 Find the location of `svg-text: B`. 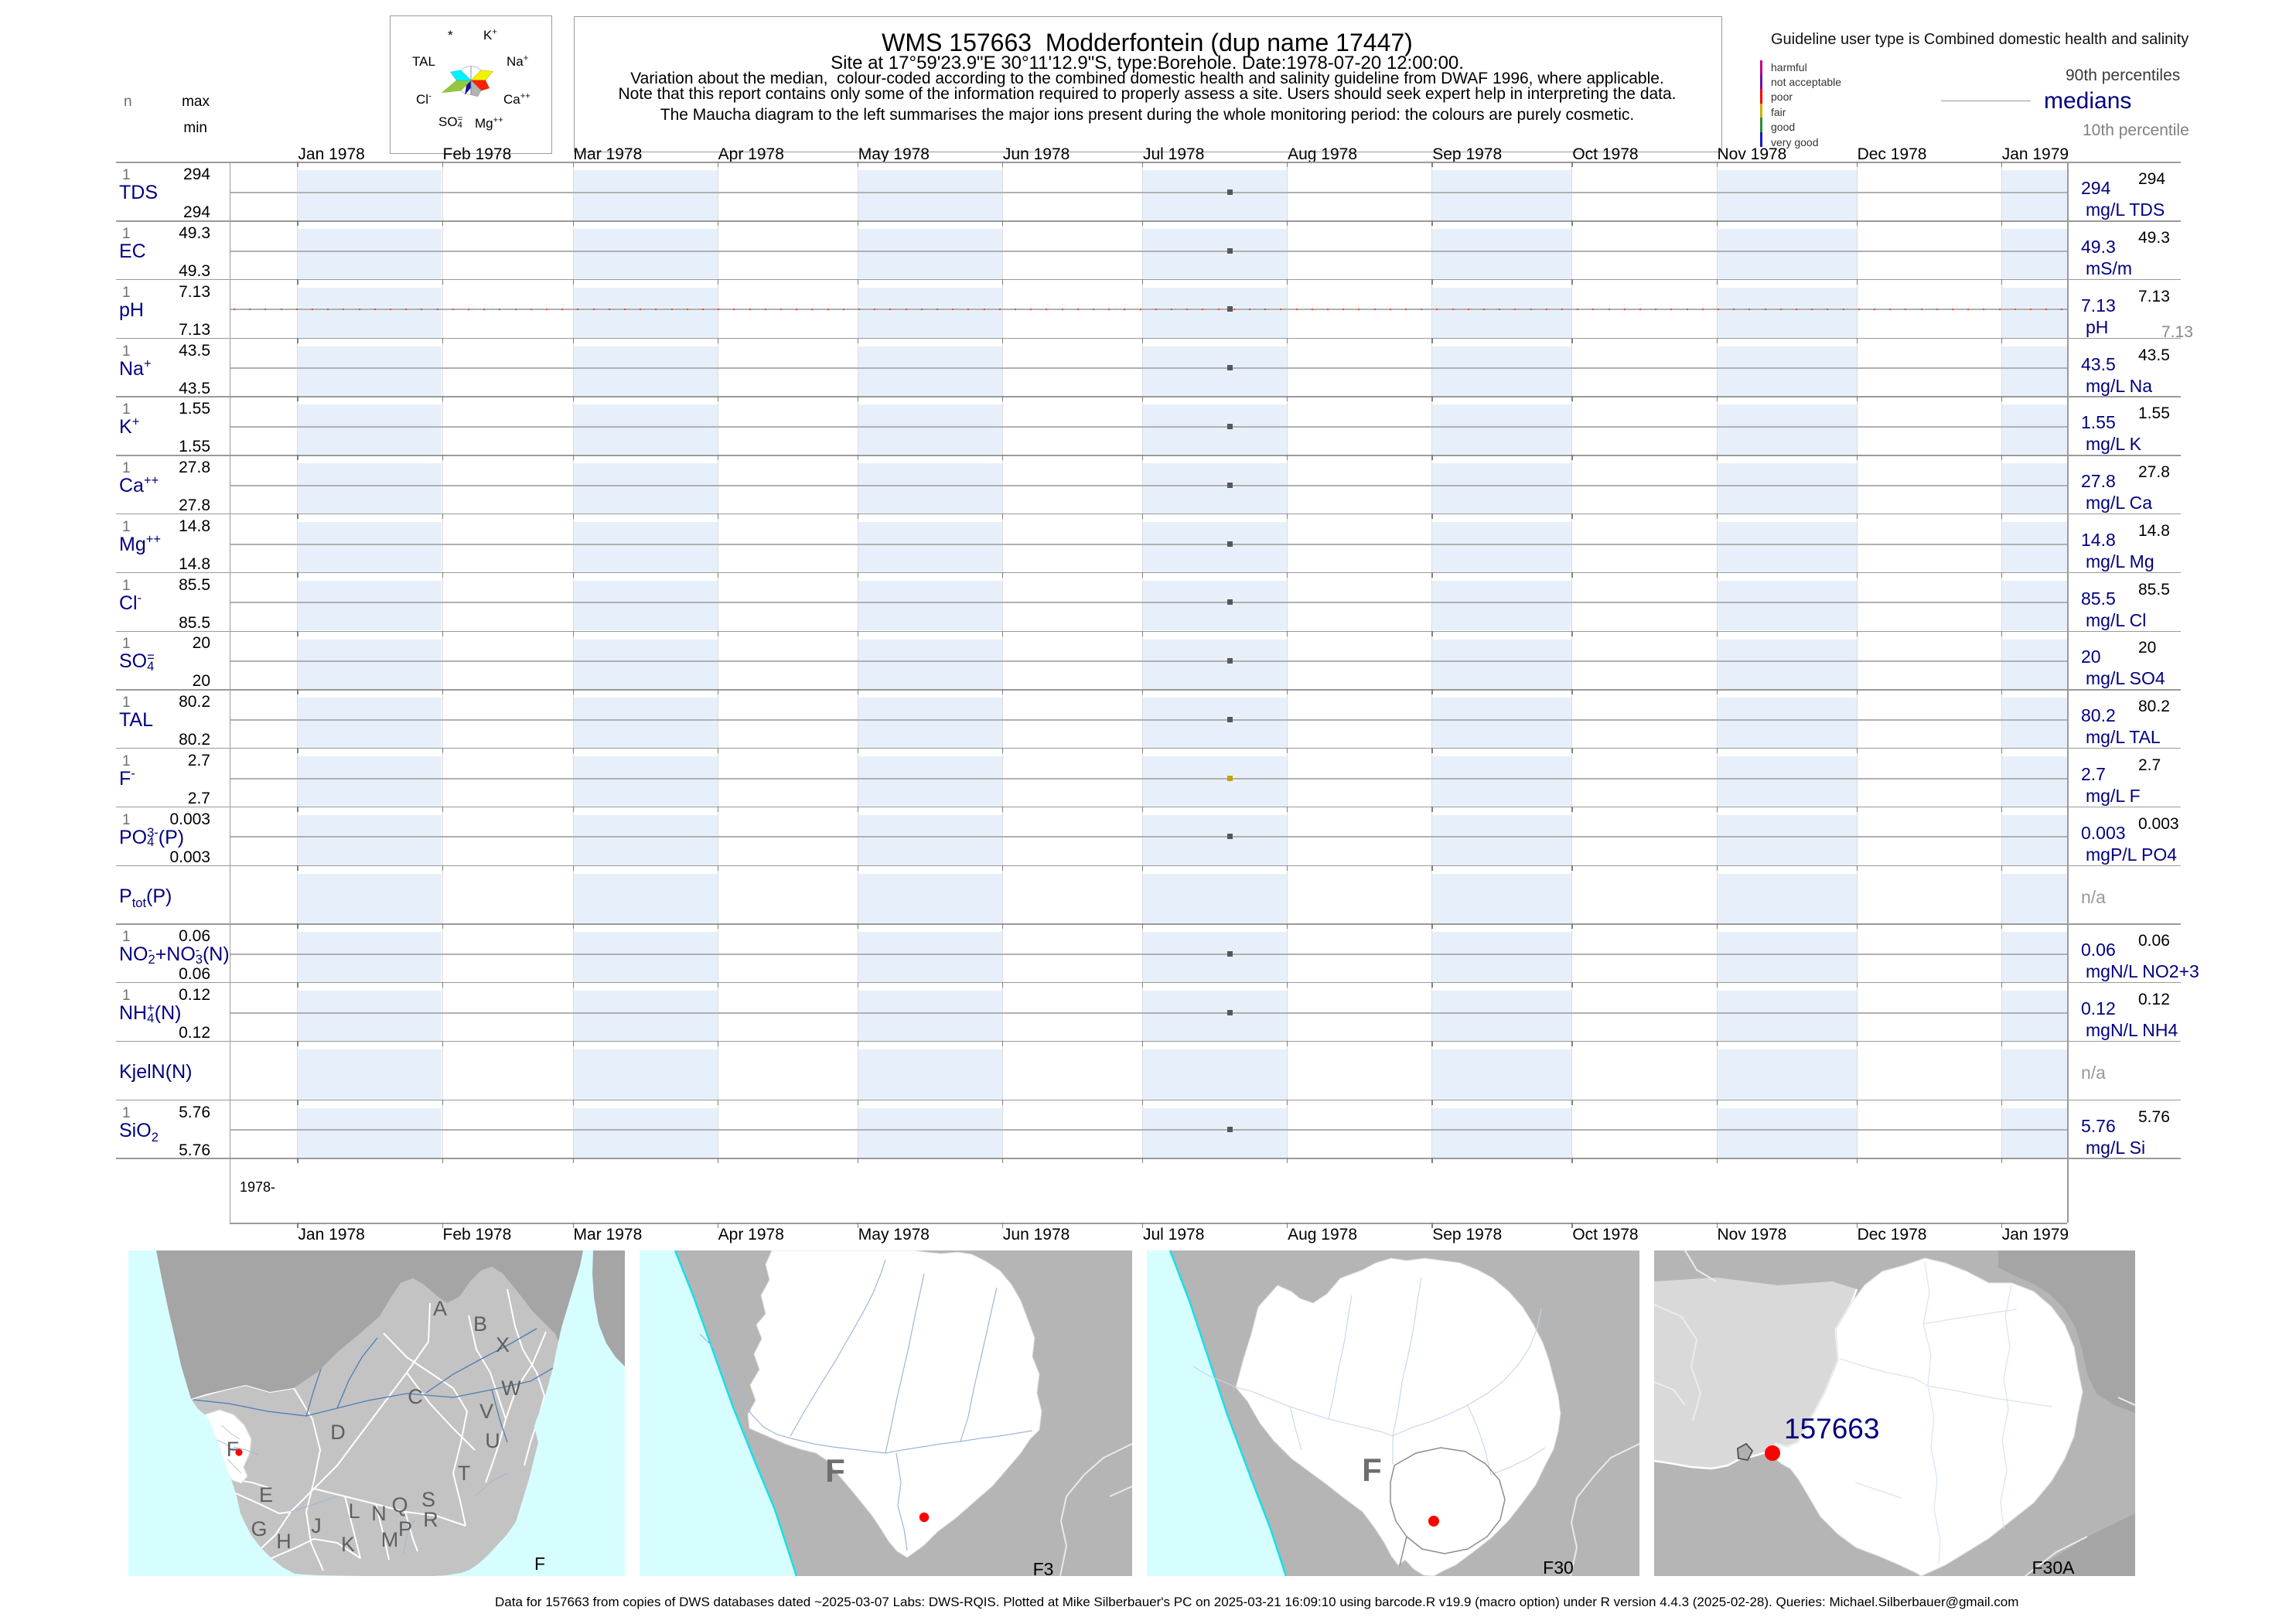

svg-text: B is located at coordinates (480, 1324).